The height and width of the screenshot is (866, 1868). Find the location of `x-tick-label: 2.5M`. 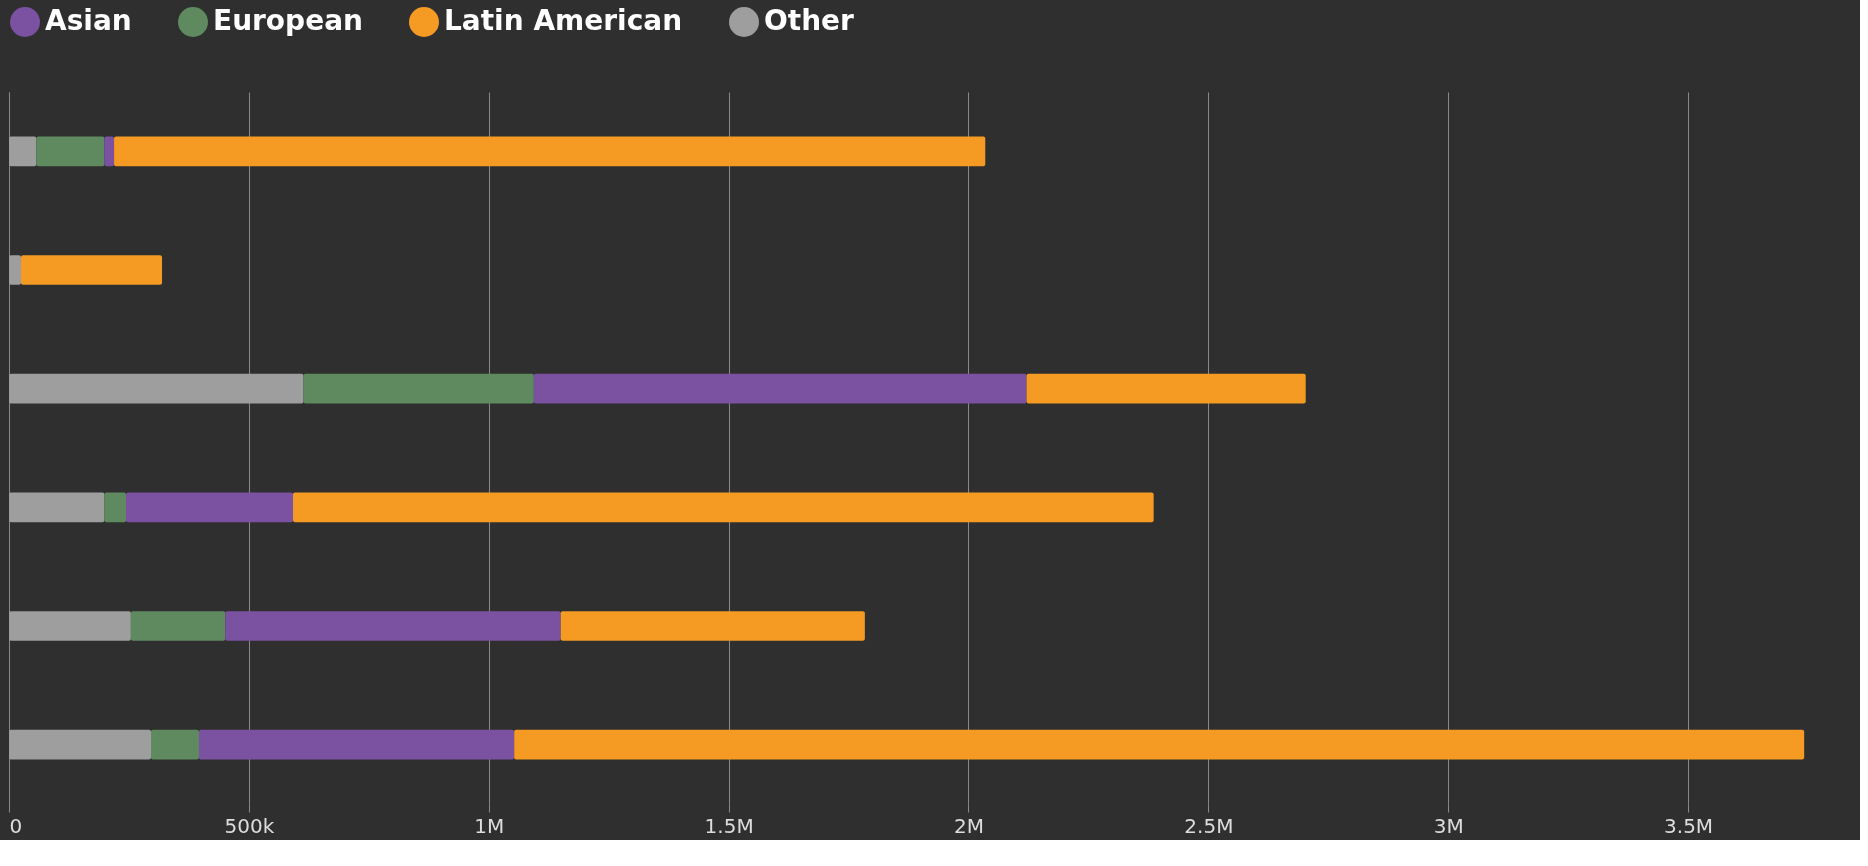

x-tick-label: 2.5M is located at coordinates (1209, 825).